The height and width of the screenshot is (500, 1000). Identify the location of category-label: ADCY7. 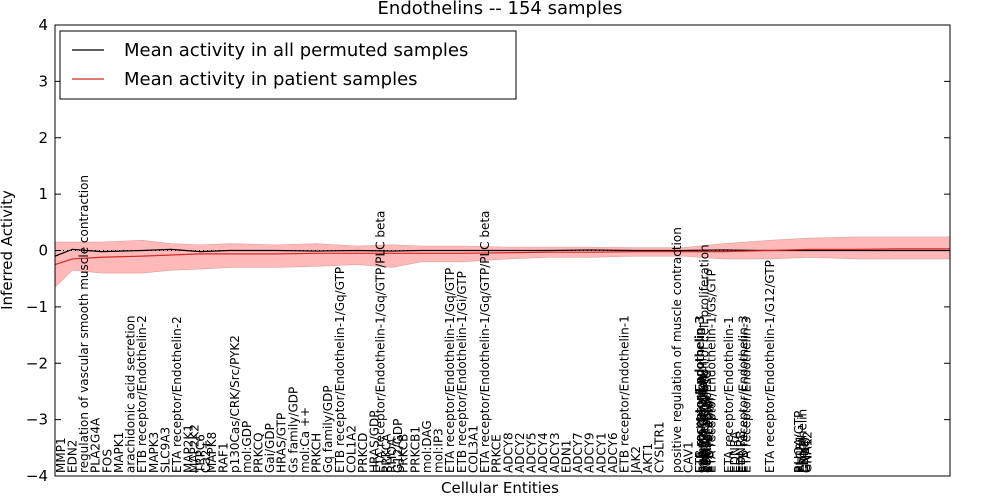
(578, 452).